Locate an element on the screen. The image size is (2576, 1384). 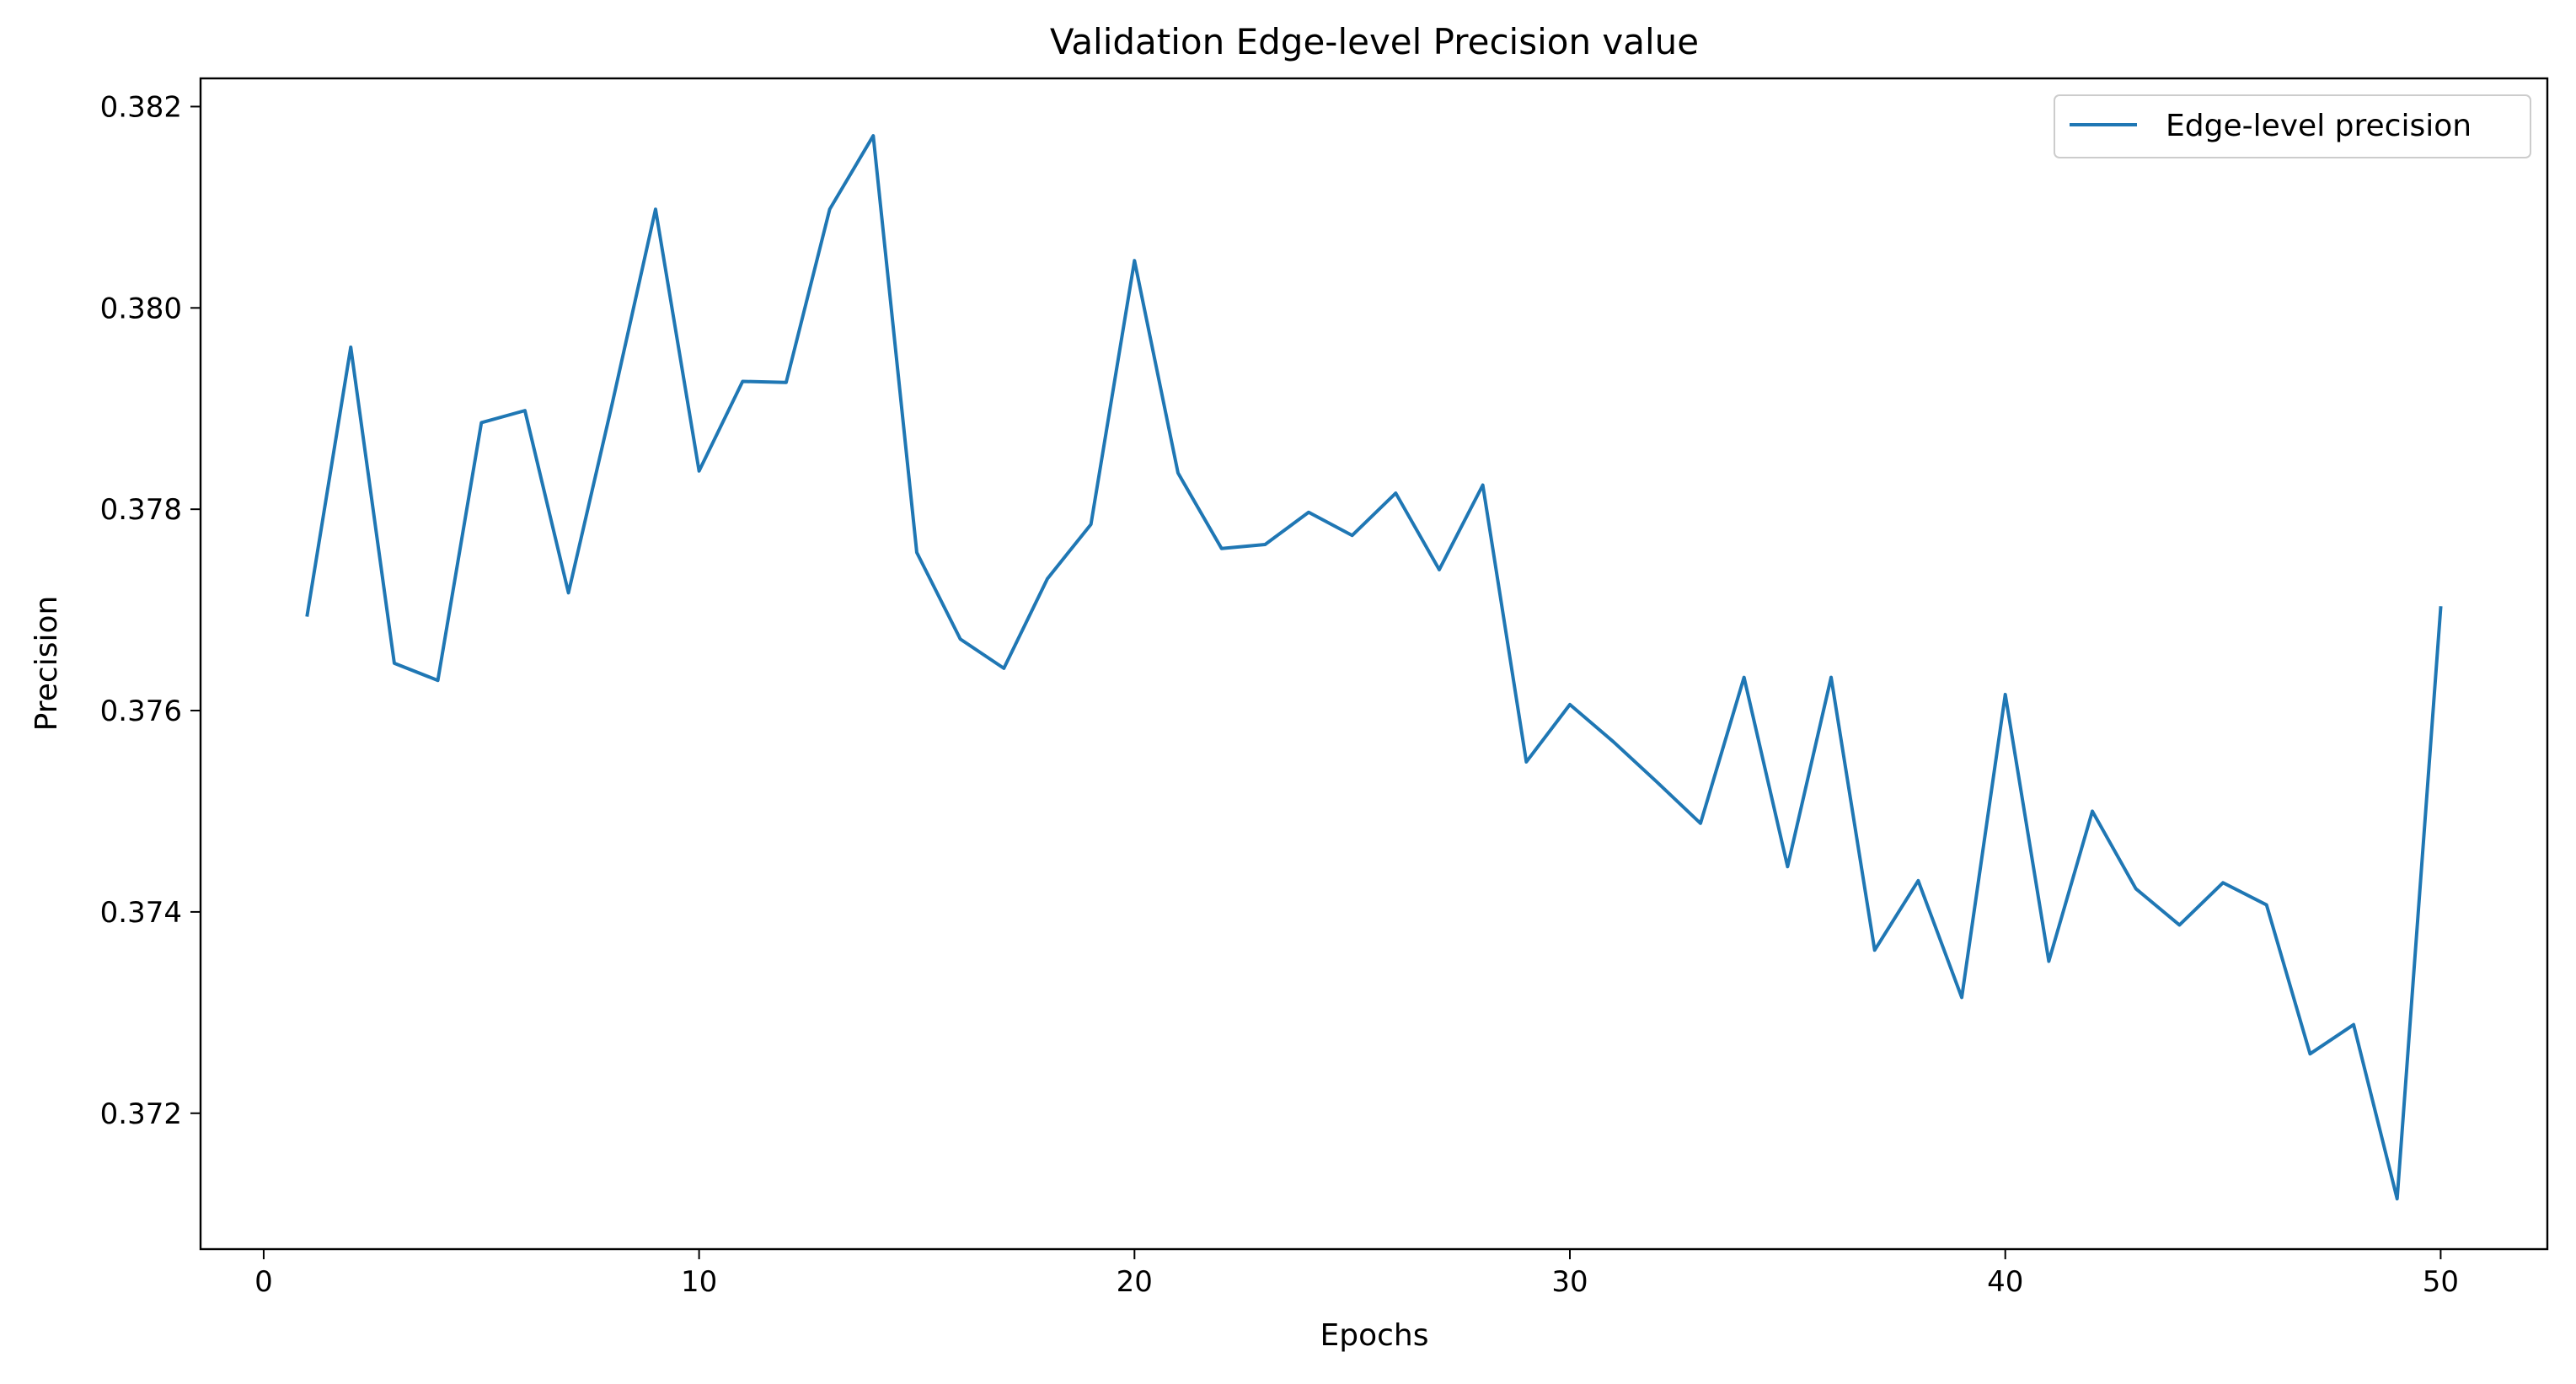
x-tick-label: 50 is located at coordinates (2441, 1282).